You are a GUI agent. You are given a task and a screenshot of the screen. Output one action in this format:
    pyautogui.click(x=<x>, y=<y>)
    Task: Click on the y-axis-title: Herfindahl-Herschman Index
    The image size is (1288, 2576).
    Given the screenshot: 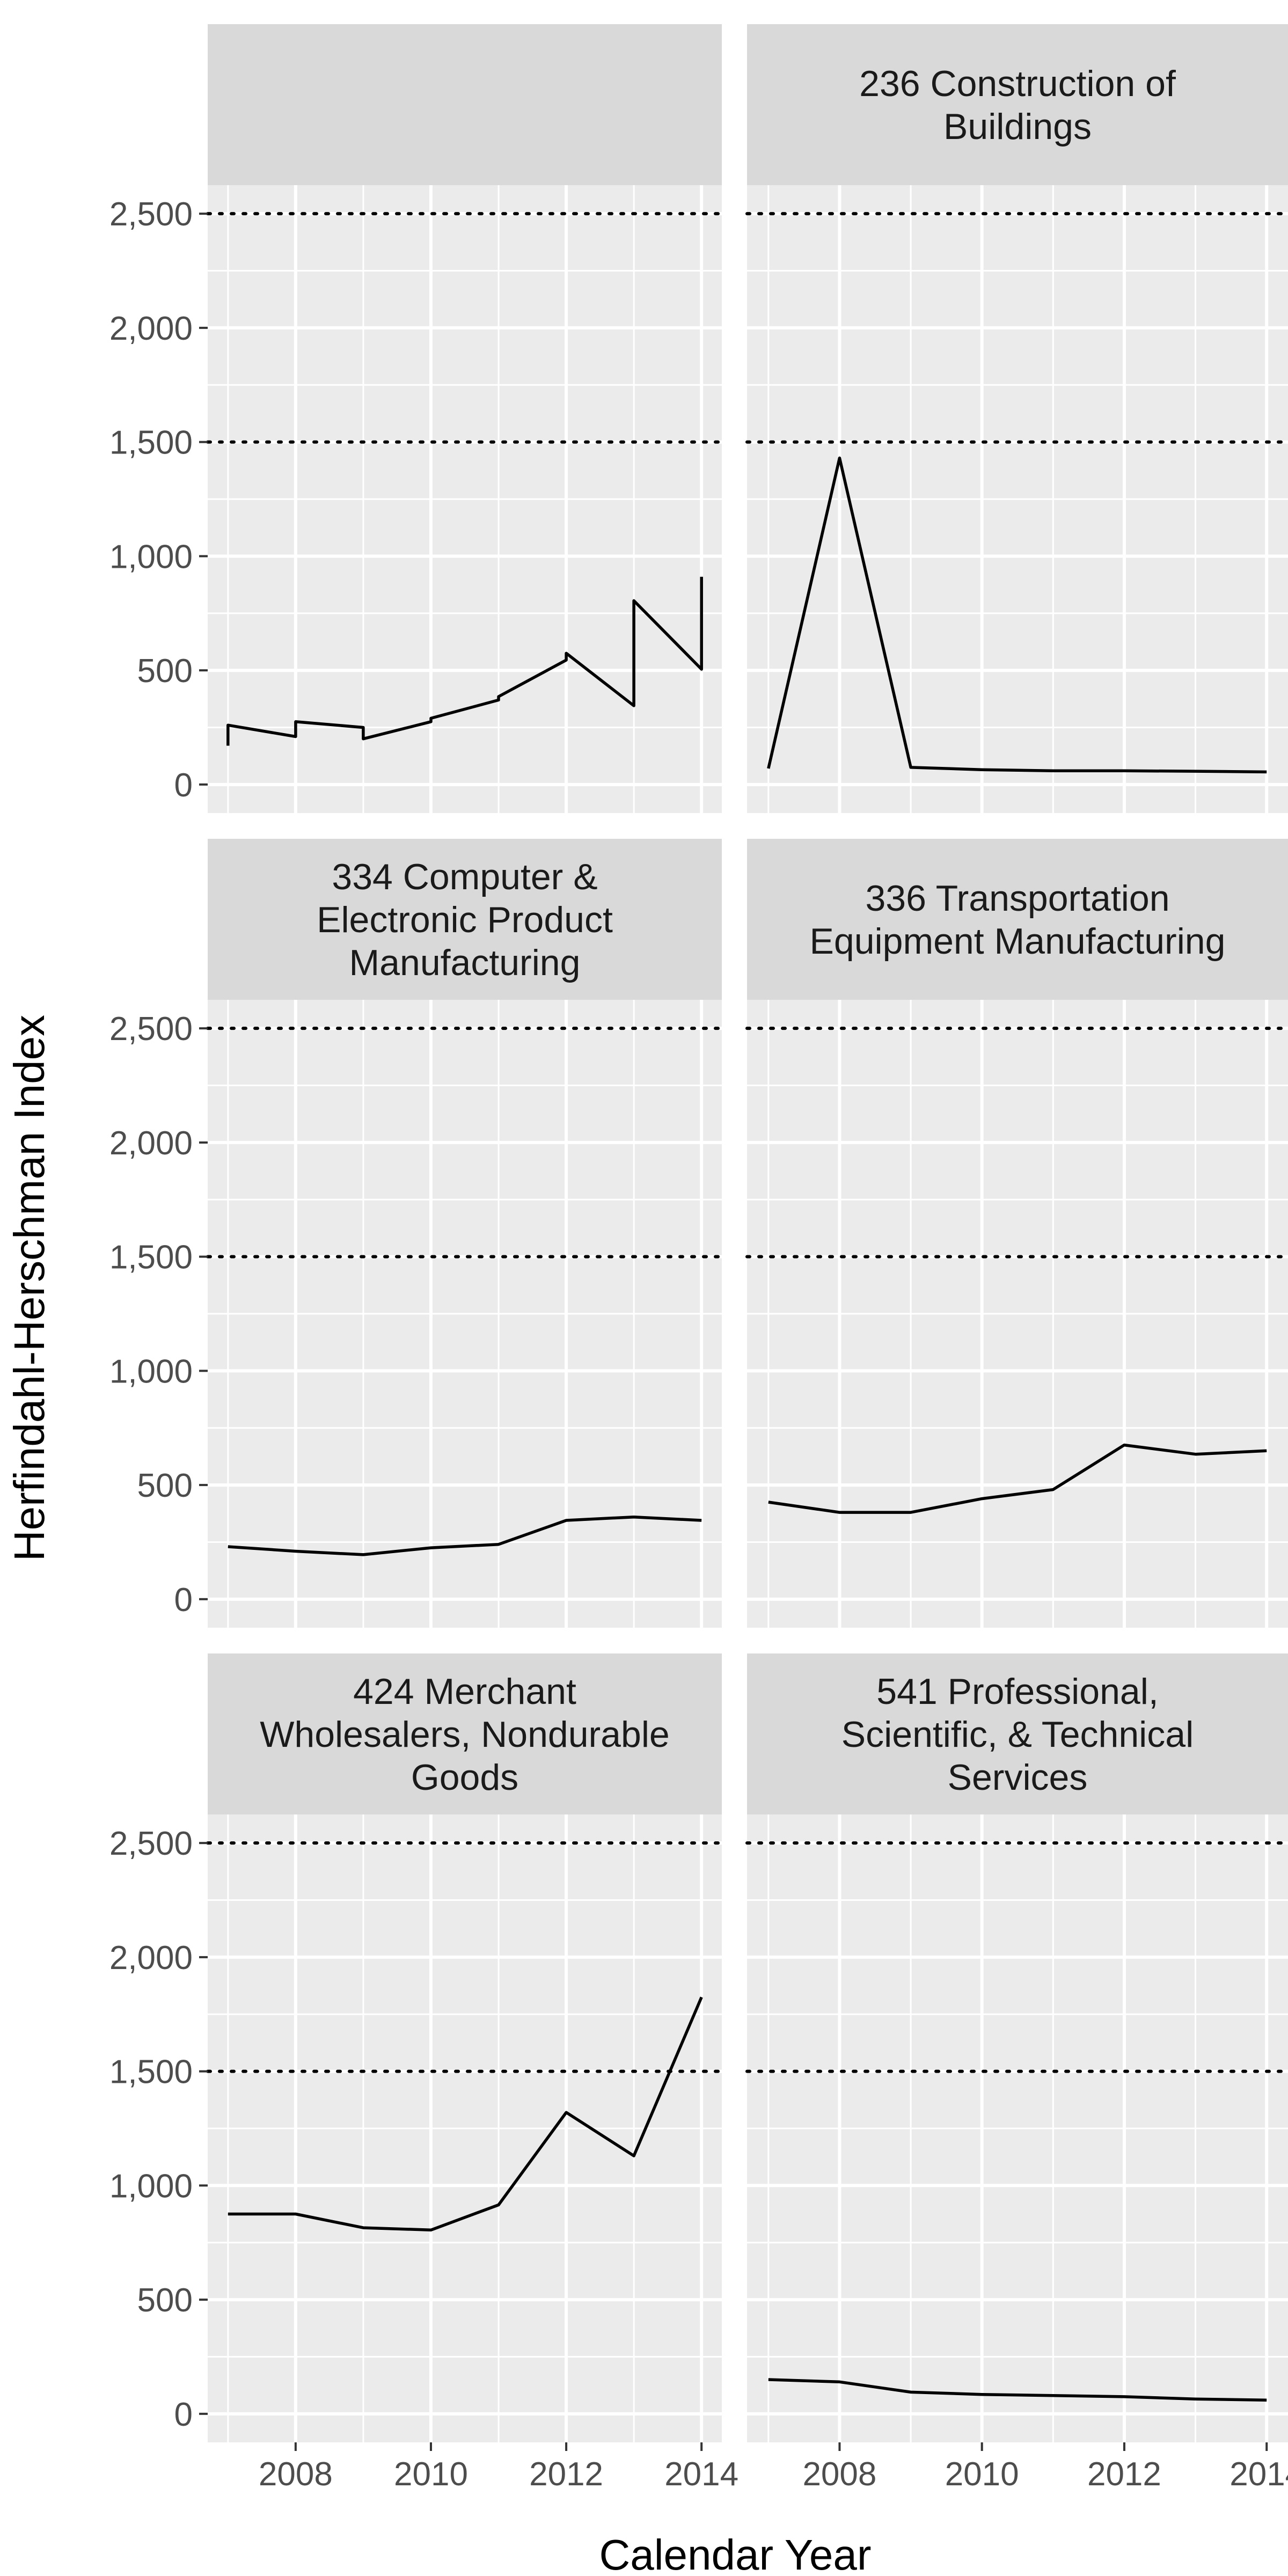 What is the action you would take?
    pyautogui.click(x=29, y=1288)
    